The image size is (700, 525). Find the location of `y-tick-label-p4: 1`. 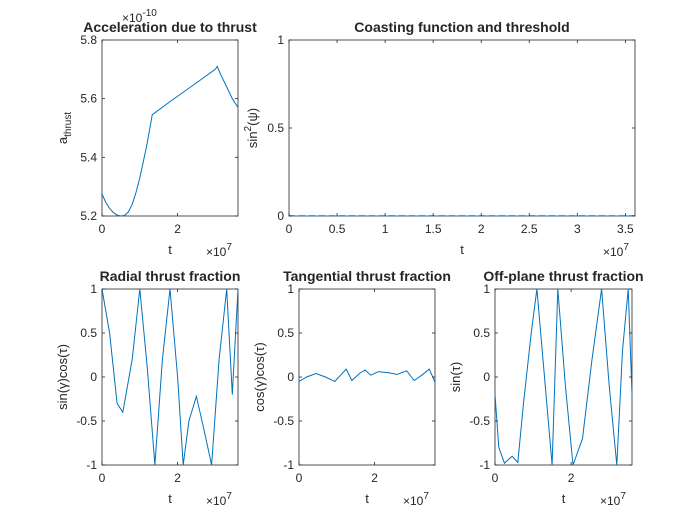

y-tick-label-p4: 1 is located at coordinates (290, 289).